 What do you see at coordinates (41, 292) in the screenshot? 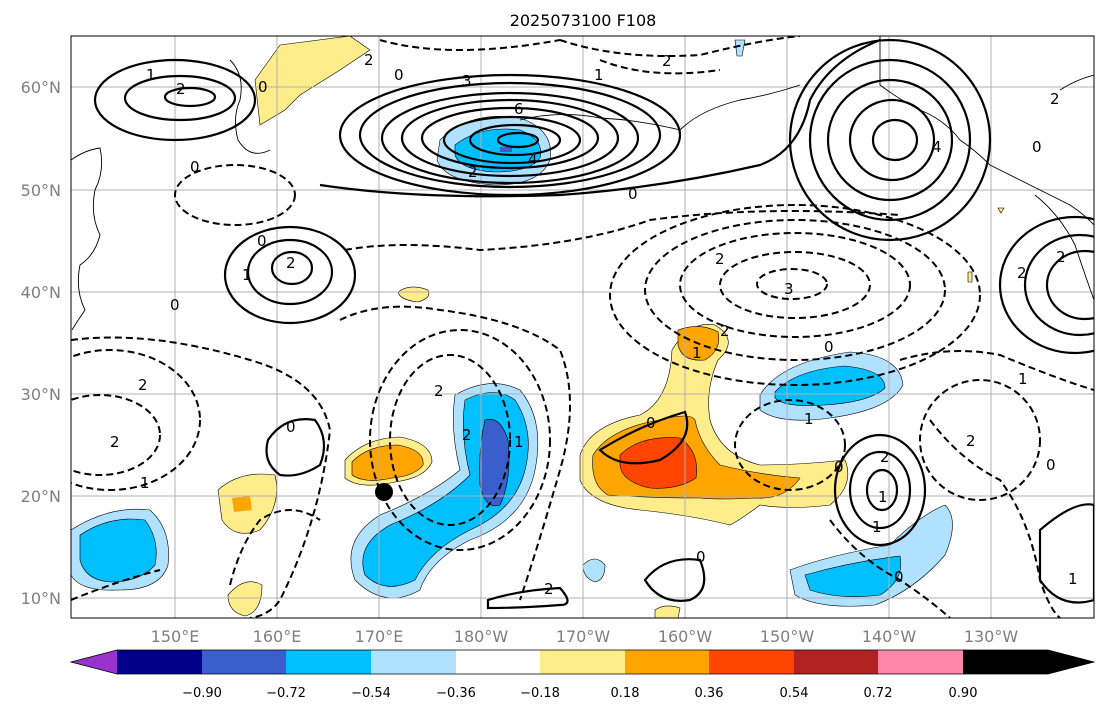
I see `lat-label-40n: 40°N` at bounding box center [41, 292].